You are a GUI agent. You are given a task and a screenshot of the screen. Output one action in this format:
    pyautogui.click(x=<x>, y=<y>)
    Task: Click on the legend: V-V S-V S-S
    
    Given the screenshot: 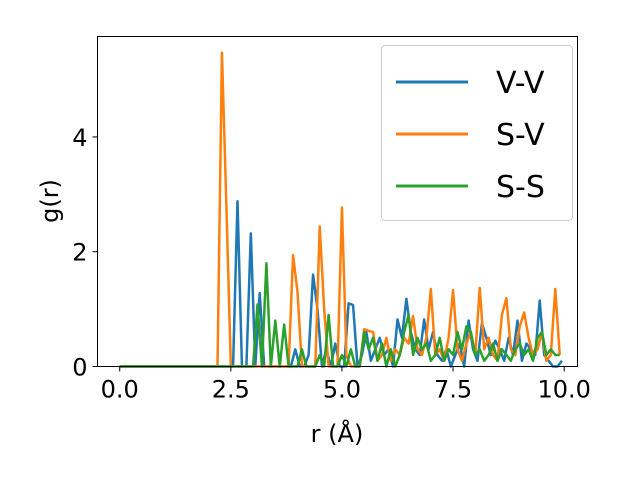 What is the action you would take?
    pyautogui.click(x=477, y=133)
    